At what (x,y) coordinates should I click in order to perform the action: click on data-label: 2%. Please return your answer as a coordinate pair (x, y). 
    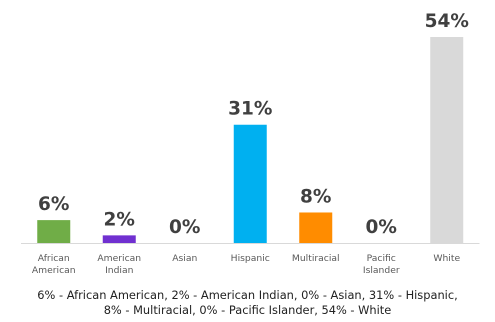
    Looking at the image, I should click on (119, 219).